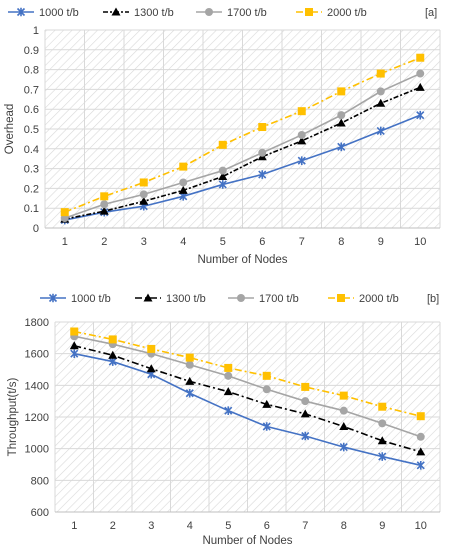 This screenshot has width=451, height=550. I want to click on y-tick-label: 0.8, so click(31, 71).